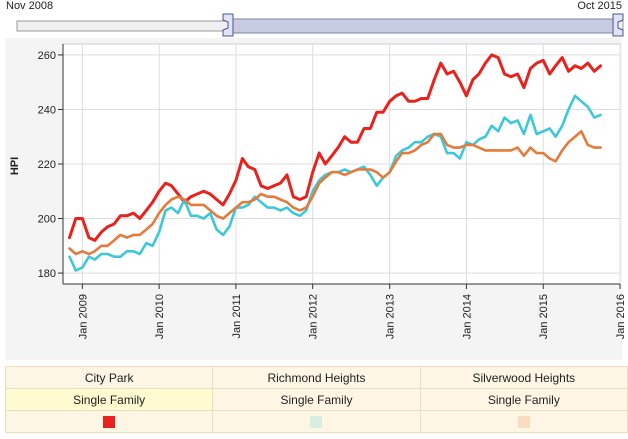 This screenshot has width=628, height=439. Describe the element at coordinates (523, 377) in the screenshot. I see `legend-area-silverwood-heights: Silverwood Heights` at that location.